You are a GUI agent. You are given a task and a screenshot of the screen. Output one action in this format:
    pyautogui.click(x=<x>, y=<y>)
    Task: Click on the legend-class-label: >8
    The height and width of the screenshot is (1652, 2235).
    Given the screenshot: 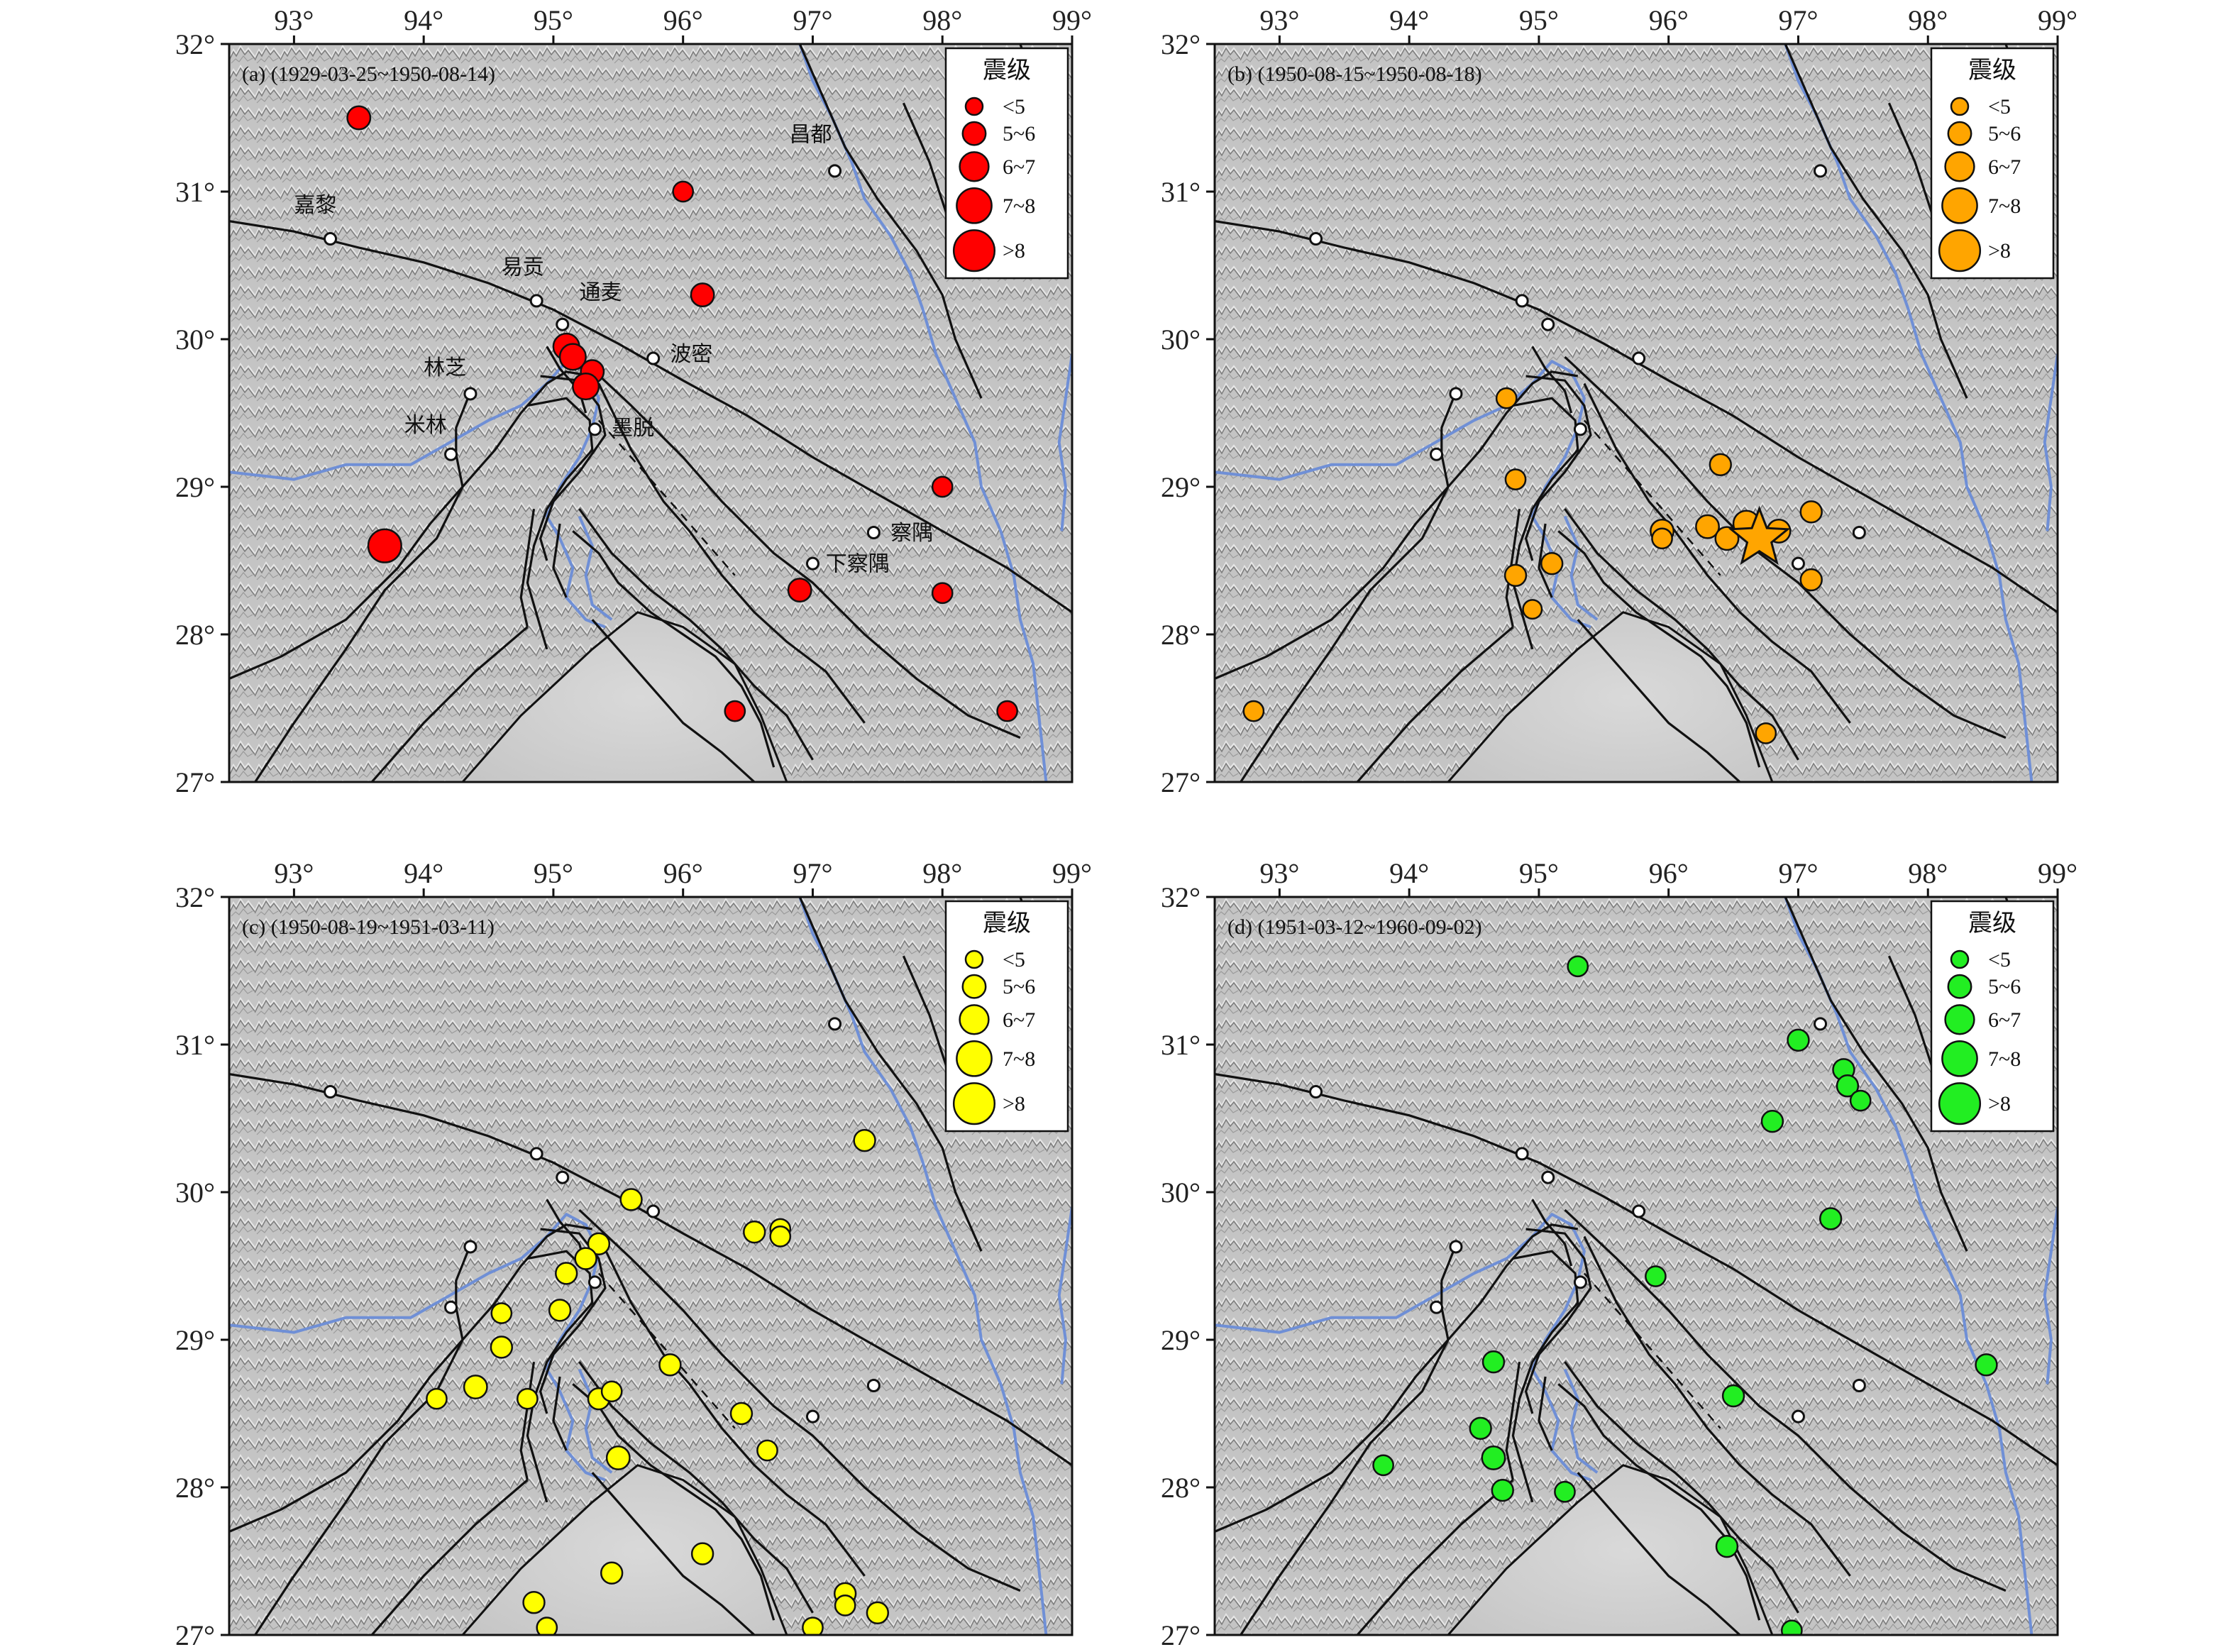 What is the action you would take?
    pyautogui.click(x=1014, y=1104)
    